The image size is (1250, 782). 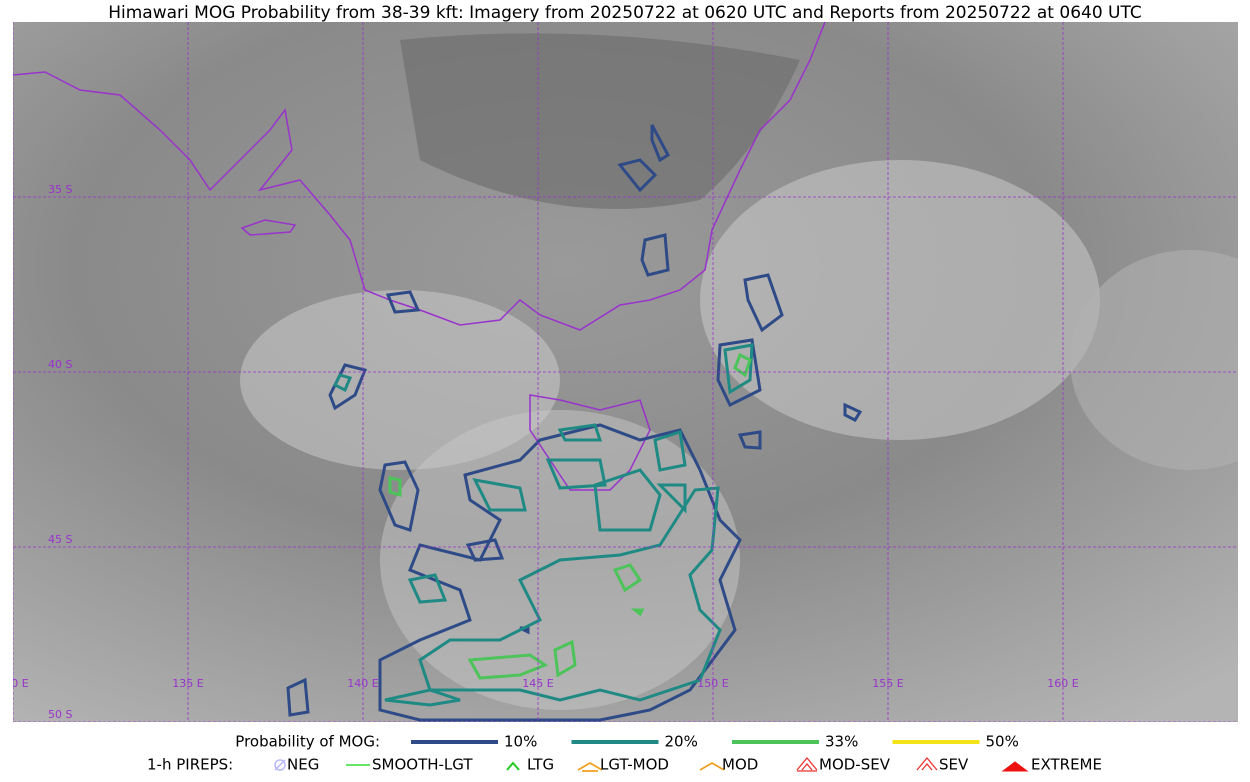 What do you see at coordinates (268, 227) in the screenshot?
I see `island-coast` at bounding box center [268, 227].